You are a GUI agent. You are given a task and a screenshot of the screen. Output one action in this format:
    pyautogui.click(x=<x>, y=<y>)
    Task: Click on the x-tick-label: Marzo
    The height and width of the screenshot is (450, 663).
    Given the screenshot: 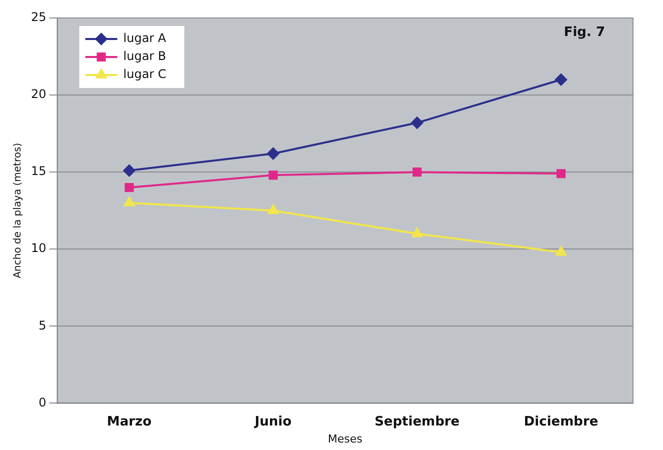 What is the action you would take?
    pyautogui.click(x=129, y=422)
    